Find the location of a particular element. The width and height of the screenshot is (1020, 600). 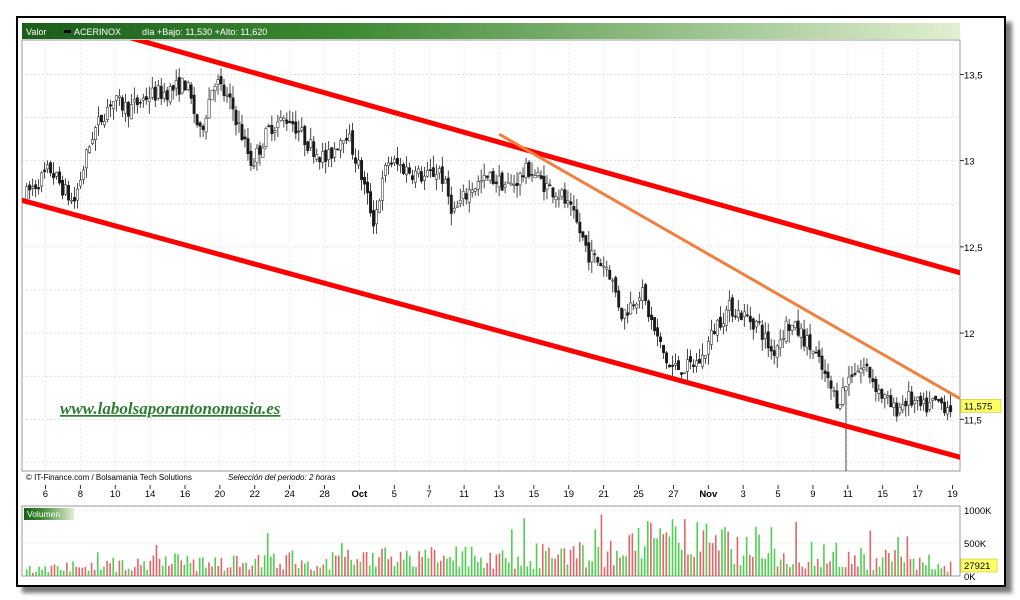

volume-bars is located at coordinates (488, 545).